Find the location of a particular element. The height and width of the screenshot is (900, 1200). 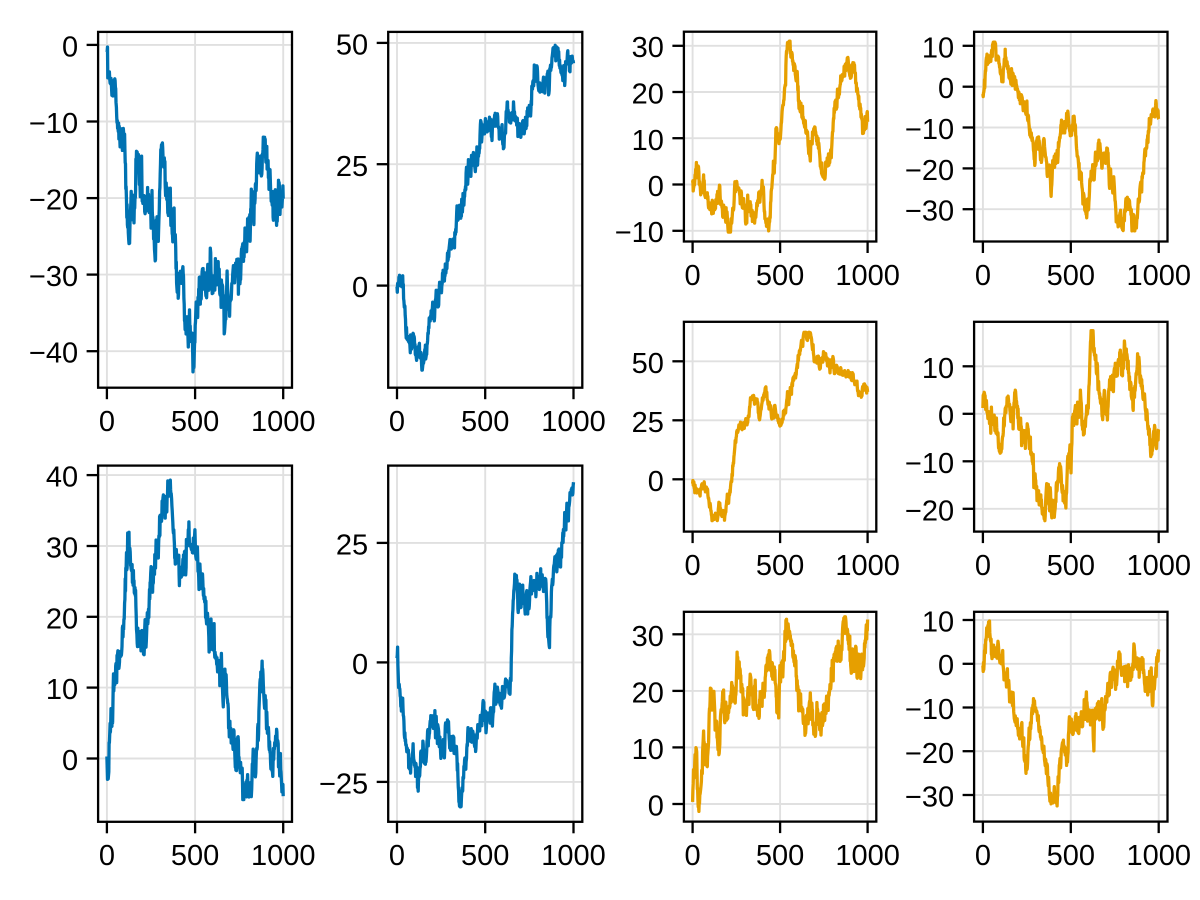

svg-text: −40 is located at coordinates (53, 354).